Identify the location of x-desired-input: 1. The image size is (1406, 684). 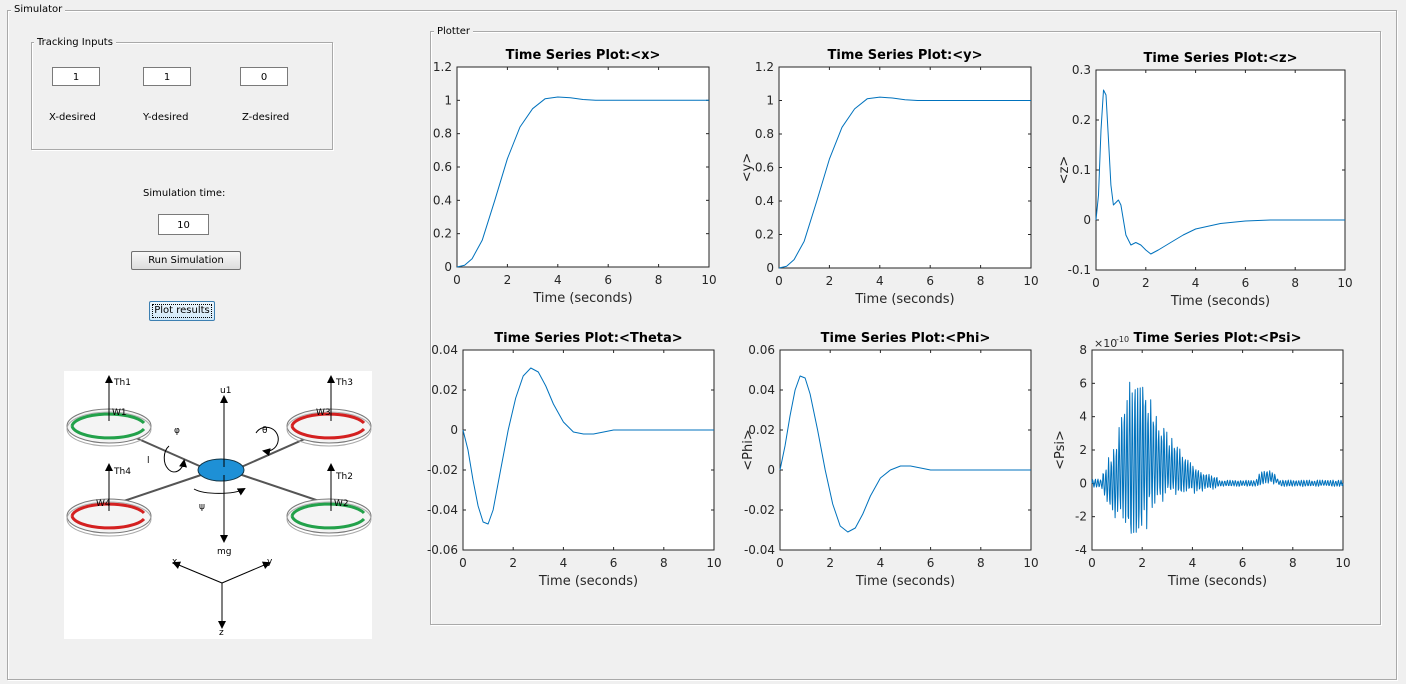
(76, 76).